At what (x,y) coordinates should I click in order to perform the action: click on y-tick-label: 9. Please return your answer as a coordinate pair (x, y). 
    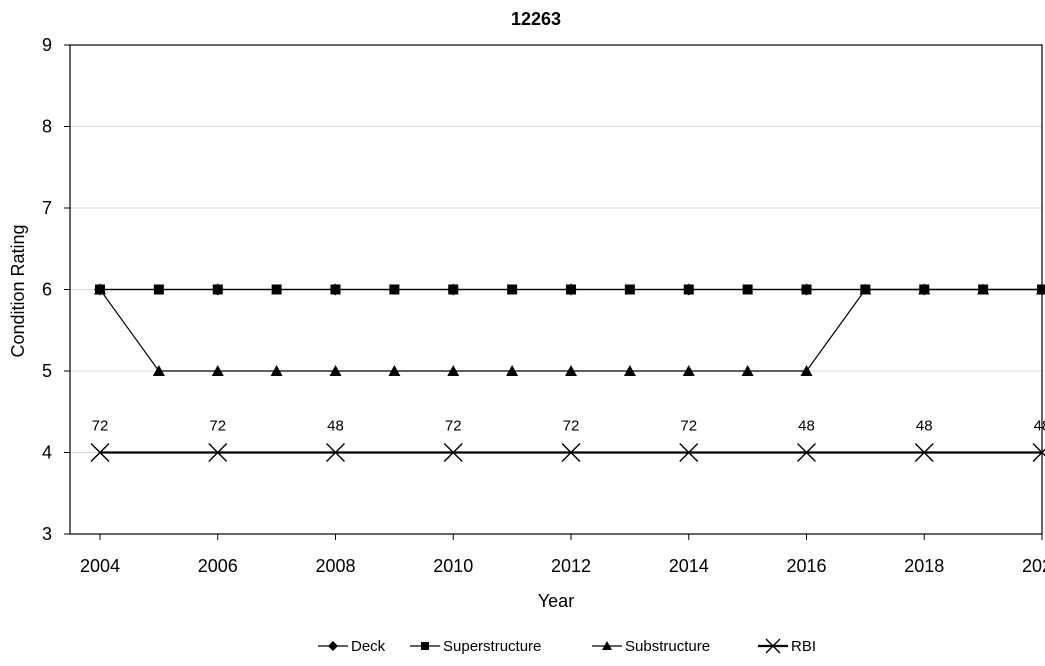
    Looking at the image, I should click on (47, 45).